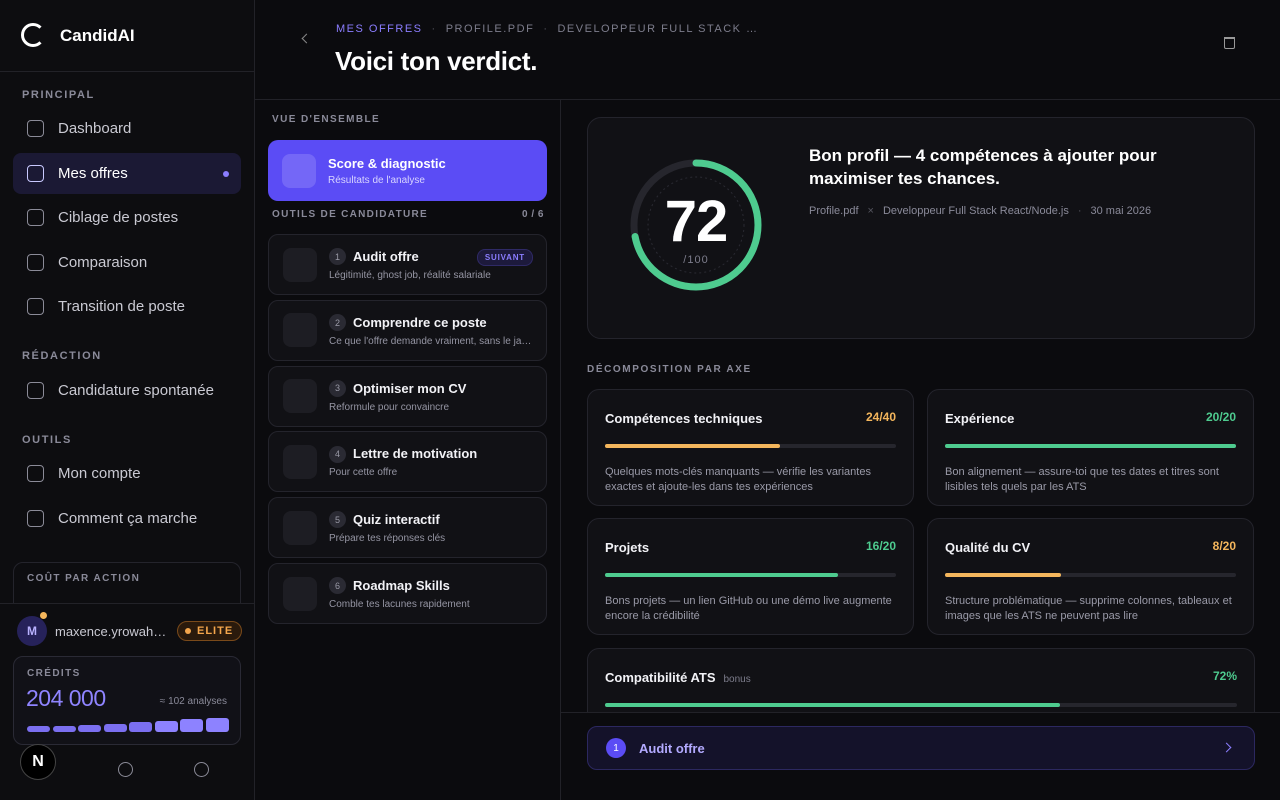 Image resolution: width=1280 pixels, height=800 pixels. What do you see at coordinates (533, 214) in the screenshot?
I see `tools-count: 0 / 6` at bounding box center [533, 214].